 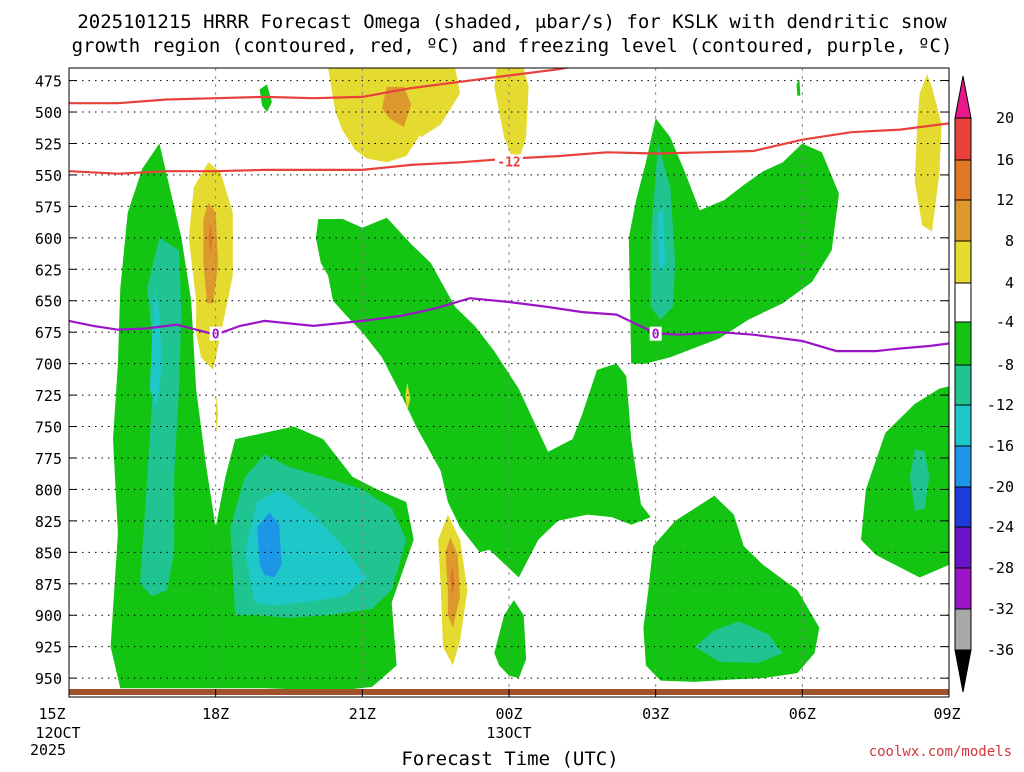 I want to click on y-tick-label-850: 850, so click(x=48, y=553).